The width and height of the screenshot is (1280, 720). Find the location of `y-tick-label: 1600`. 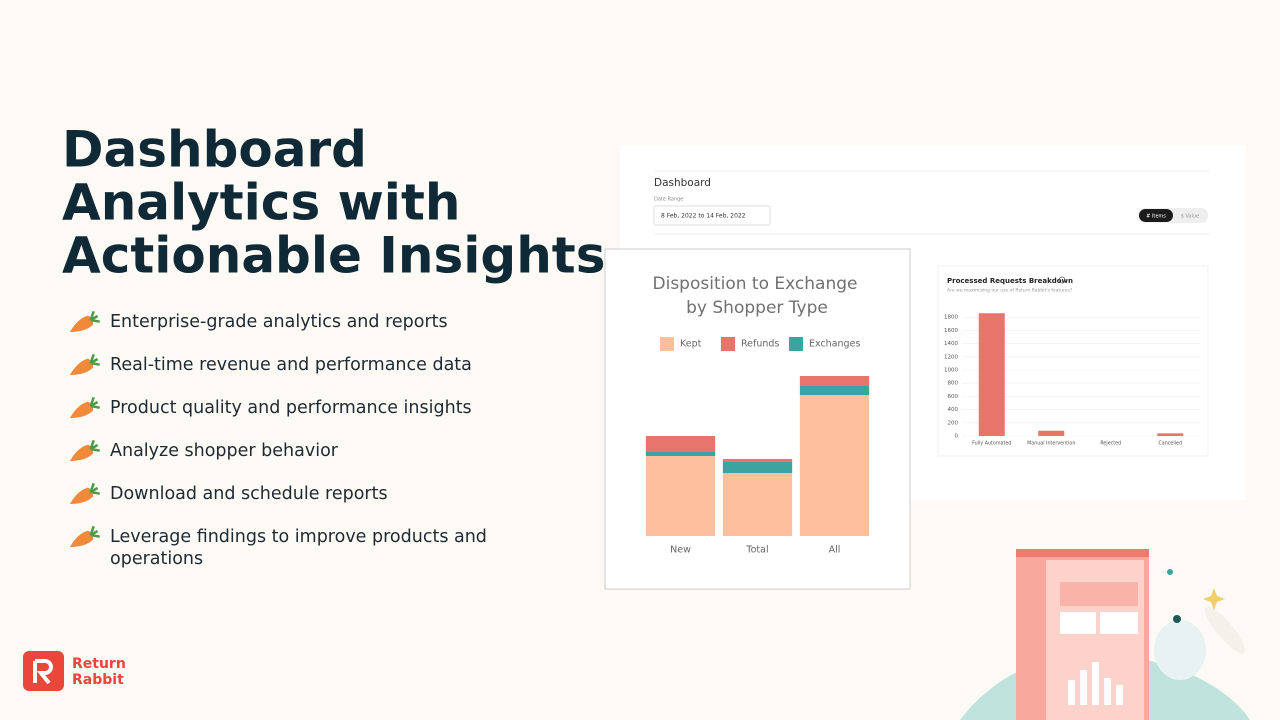

y-tick-label: 1600 is located at coordinates (951, 331).